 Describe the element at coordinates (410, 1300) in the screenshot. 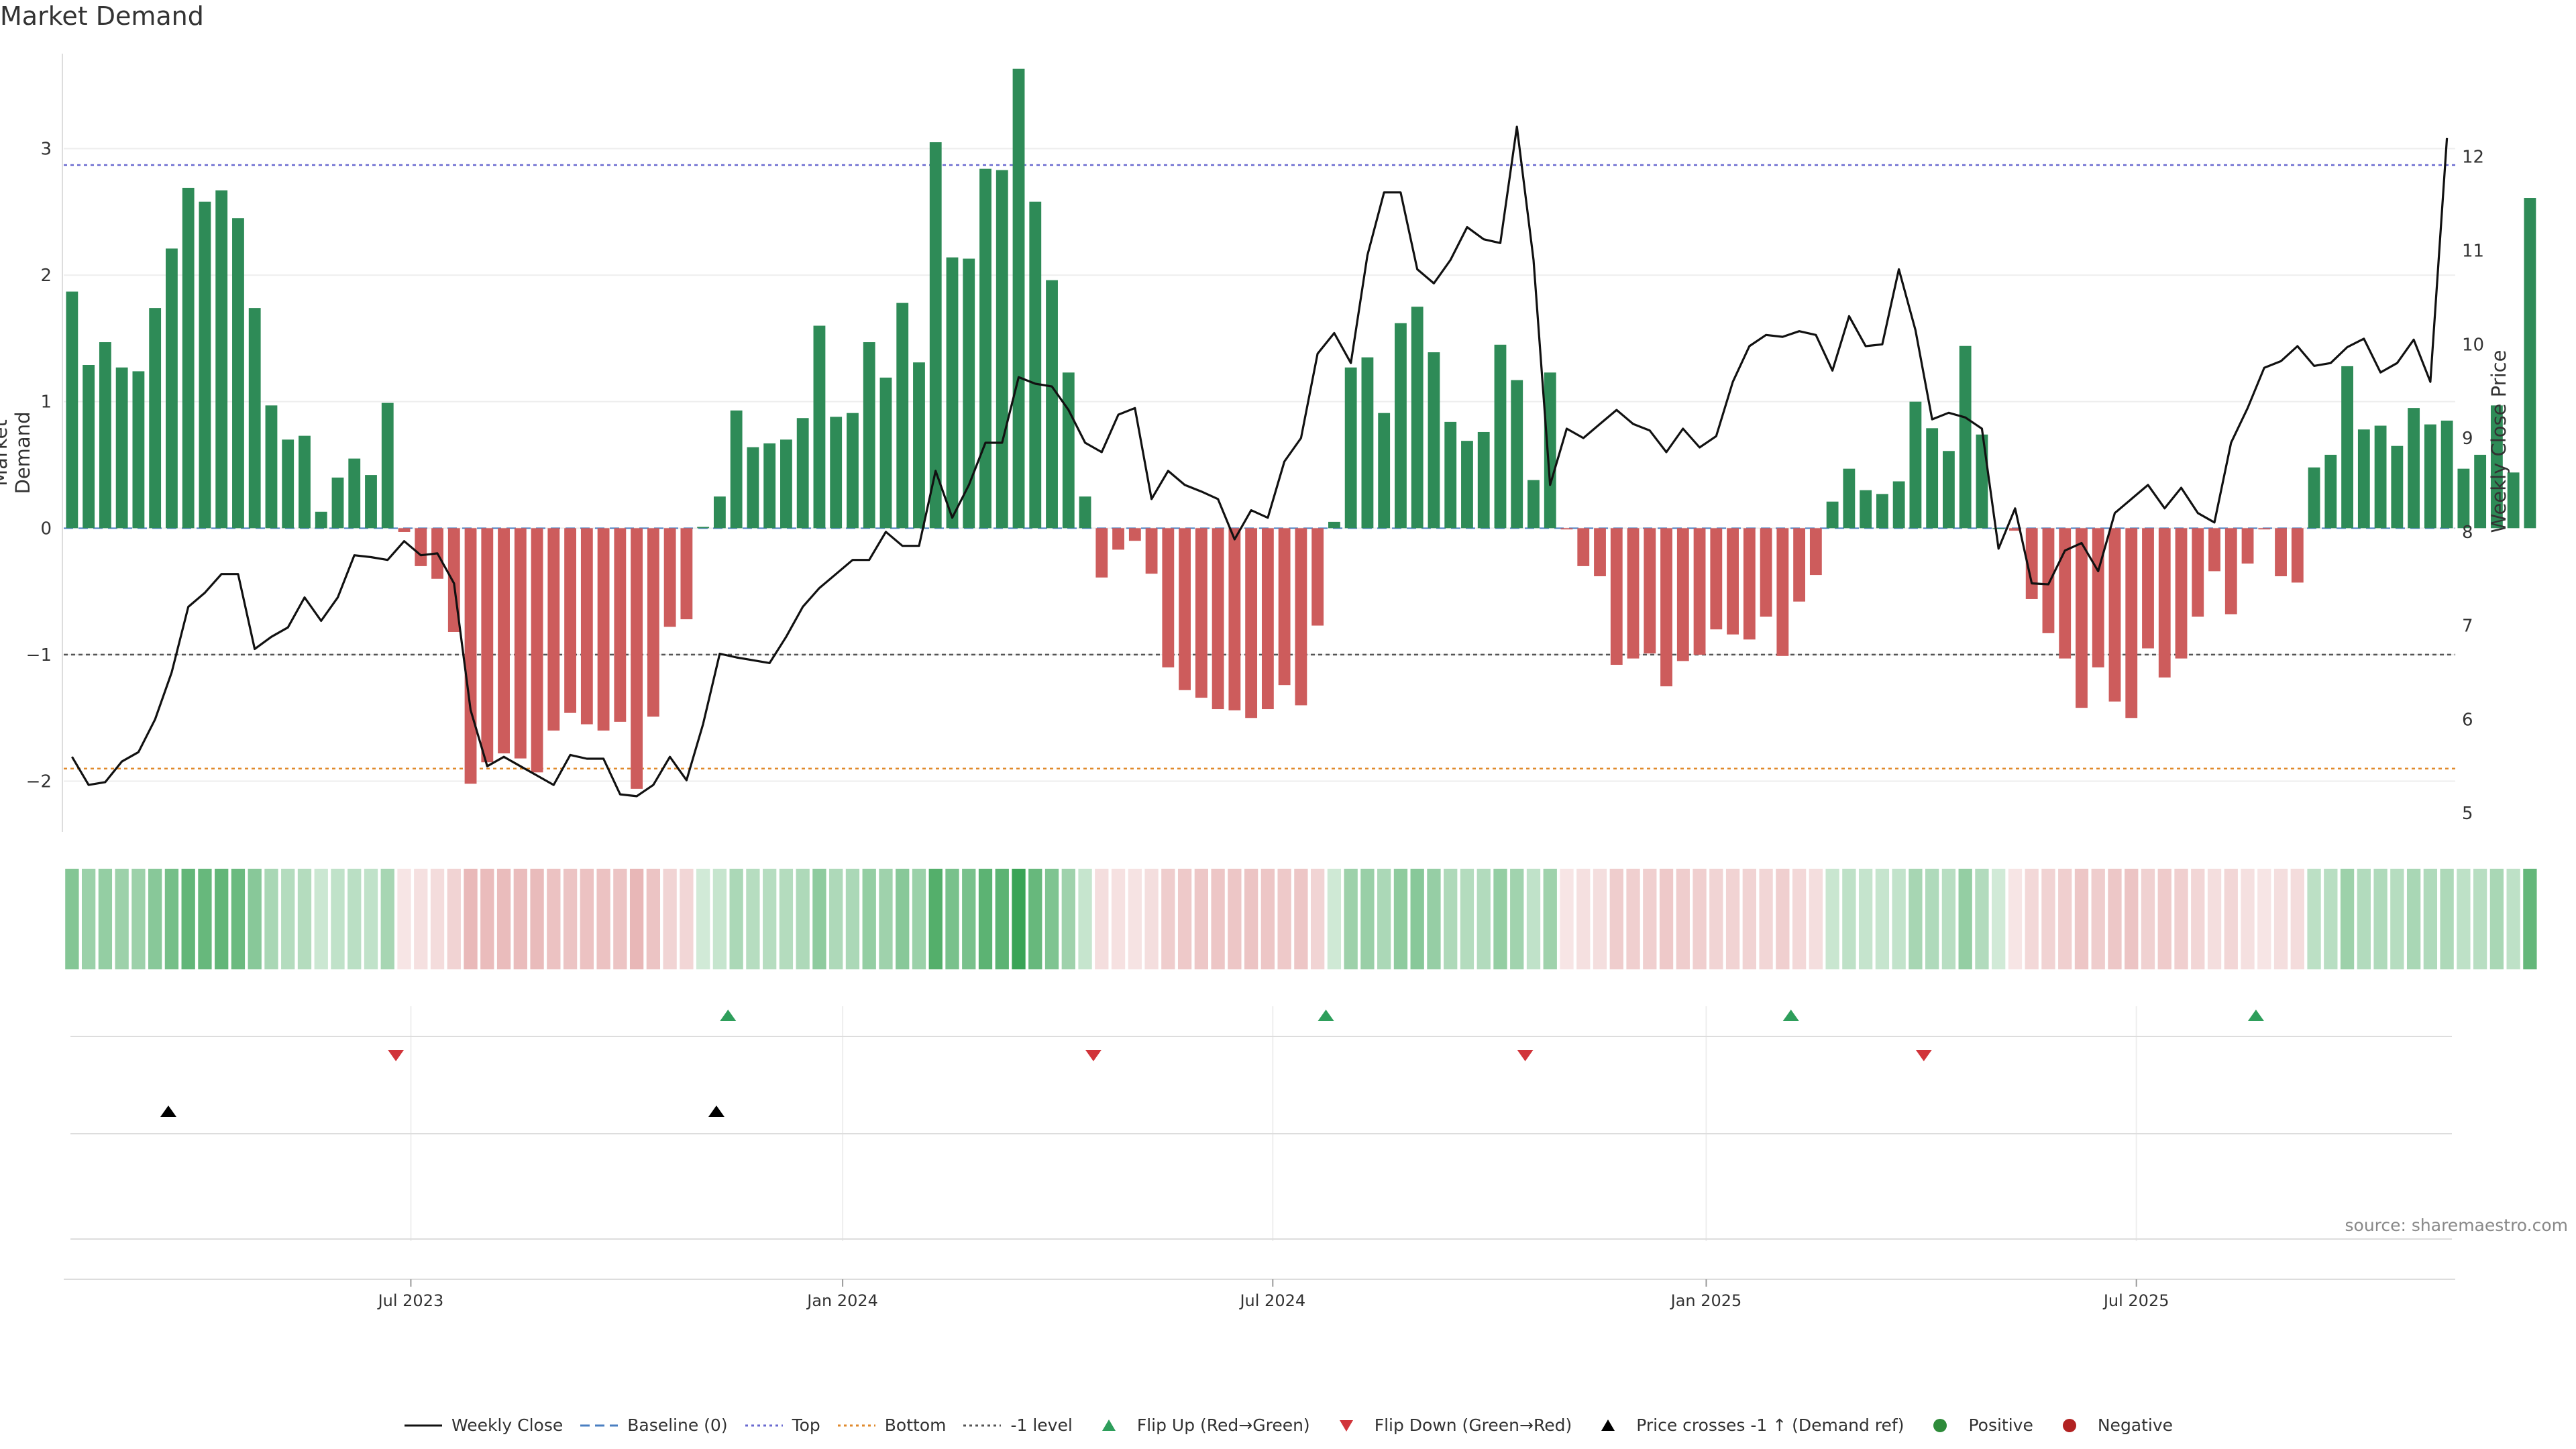

I see `x-tick-label: Jul 2023` at that location.